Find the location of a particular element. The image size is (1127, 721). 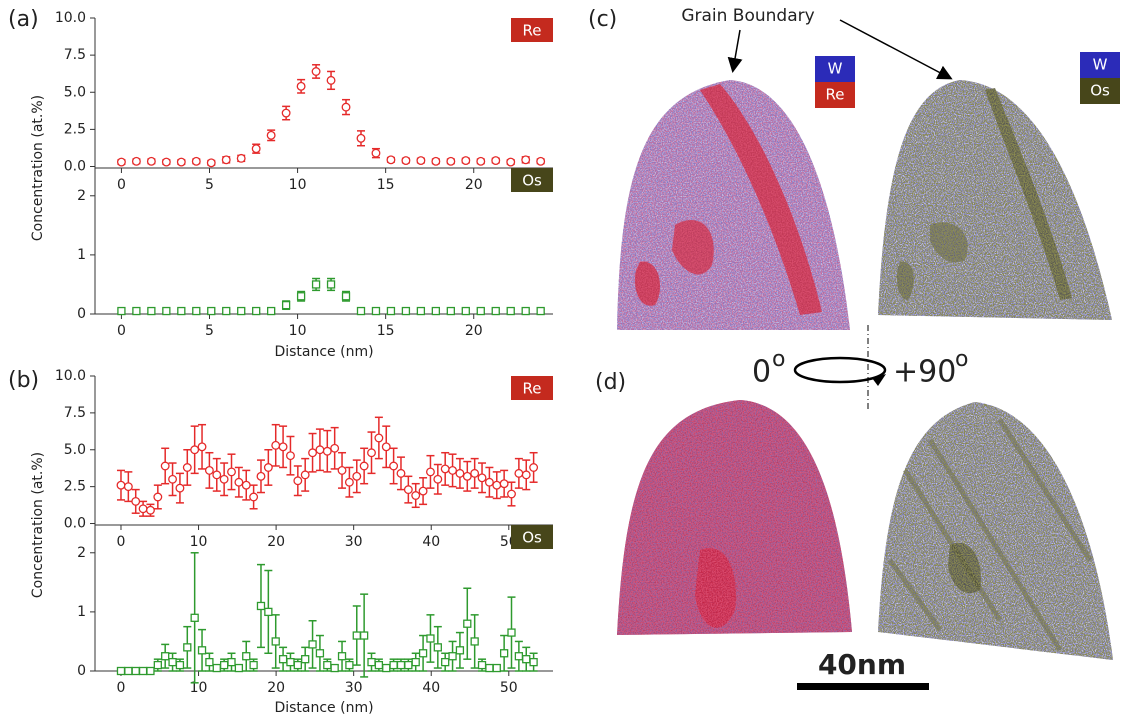

y-tick-label: 1 is located at coordinates (81, 612).